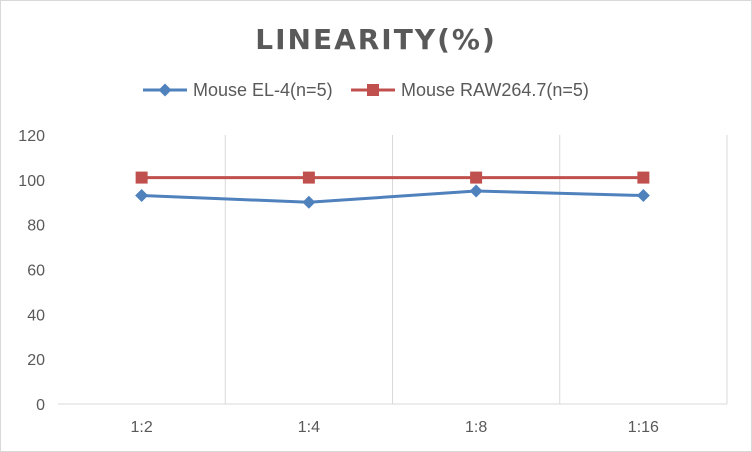 This screenshot has width=752, height=452. I want to click on series-line, so click(392, 196).